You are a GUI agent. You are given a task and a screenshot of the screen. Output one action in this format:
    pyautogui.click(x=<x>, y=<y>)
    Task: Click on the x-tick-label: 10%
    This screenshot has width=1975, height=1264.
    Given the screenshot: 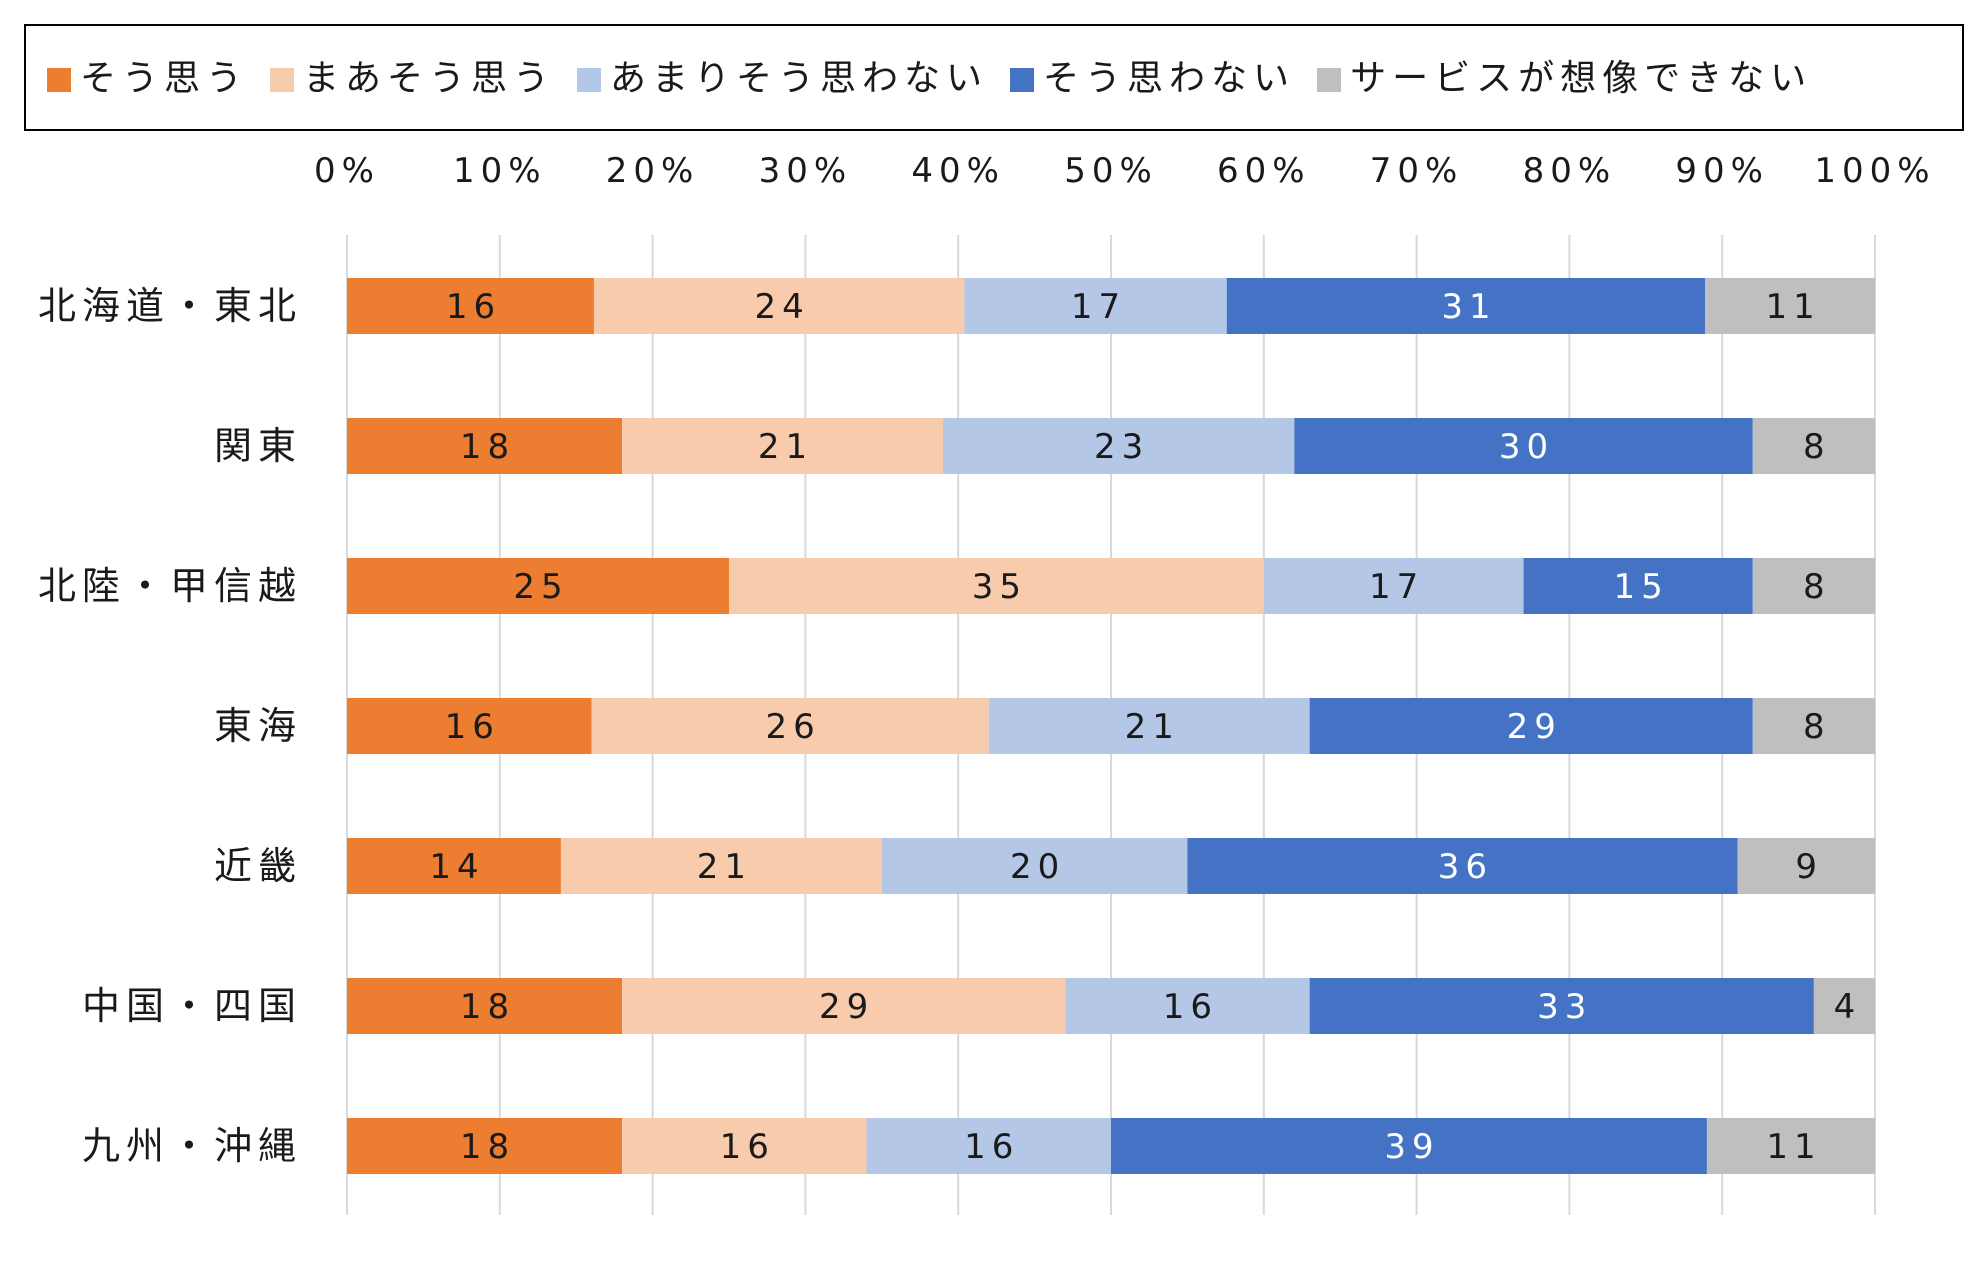 What is the action you would take?
    pyautogui.click(x=500, y=171)
    